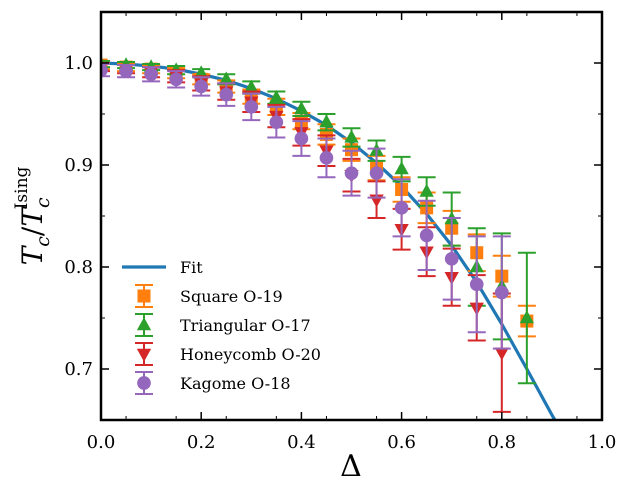 Image resolution: width=631 pixels, height=481 pixels. What do you see at coordinates (101, 442) in the screenshot?
I see `x-tick-label: 0.0` at bounding box center [101, 442].